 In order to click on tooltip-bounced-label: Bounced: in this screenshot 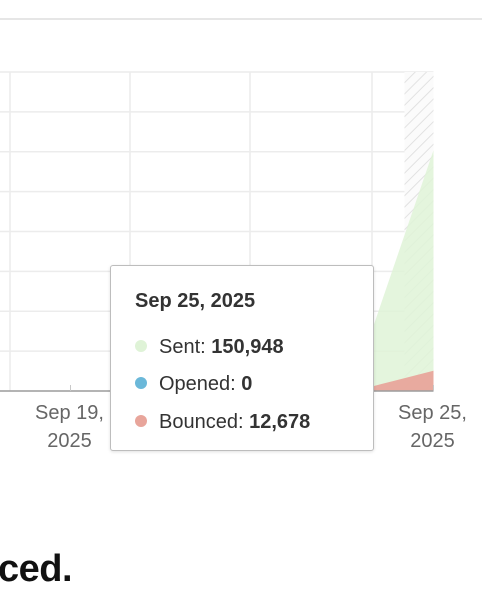, I will do `click(204, 422)`.